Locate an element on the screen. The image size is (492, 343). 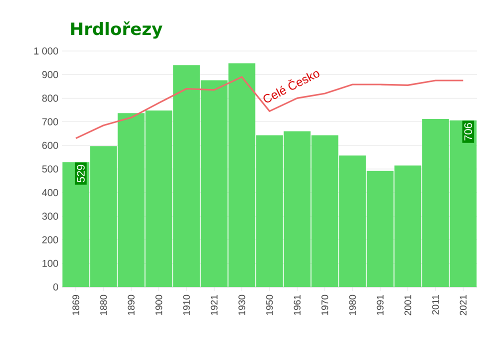
x-tick-label: 1980 is located at coordinates (352, 304).